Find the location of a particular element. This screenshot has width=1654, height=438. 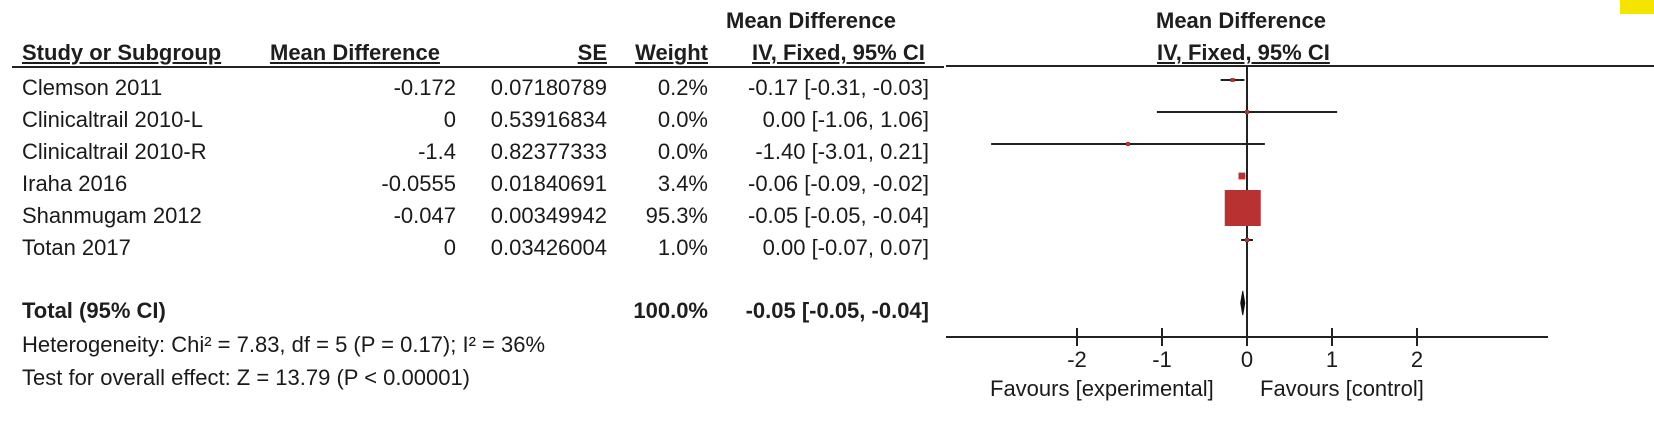

study-name: Clemson 2011 is located at coordinates (92, 87).